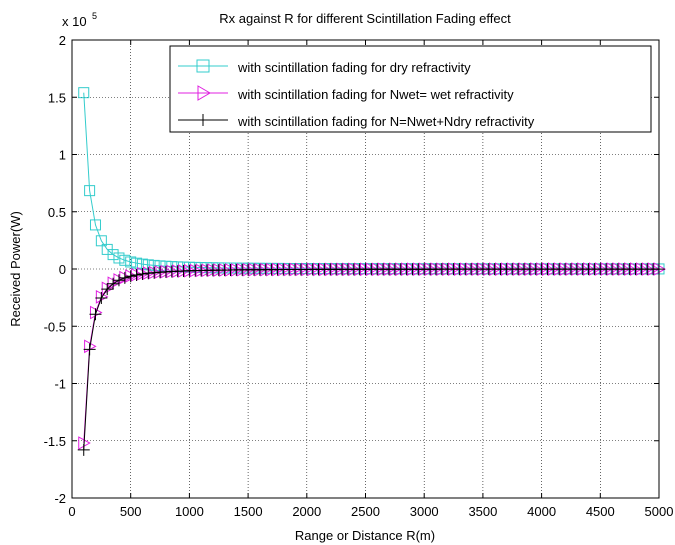  Describe the element at coordinates (659, 511) in the screenshot. I see `x-tick-label: 5000` at that location.